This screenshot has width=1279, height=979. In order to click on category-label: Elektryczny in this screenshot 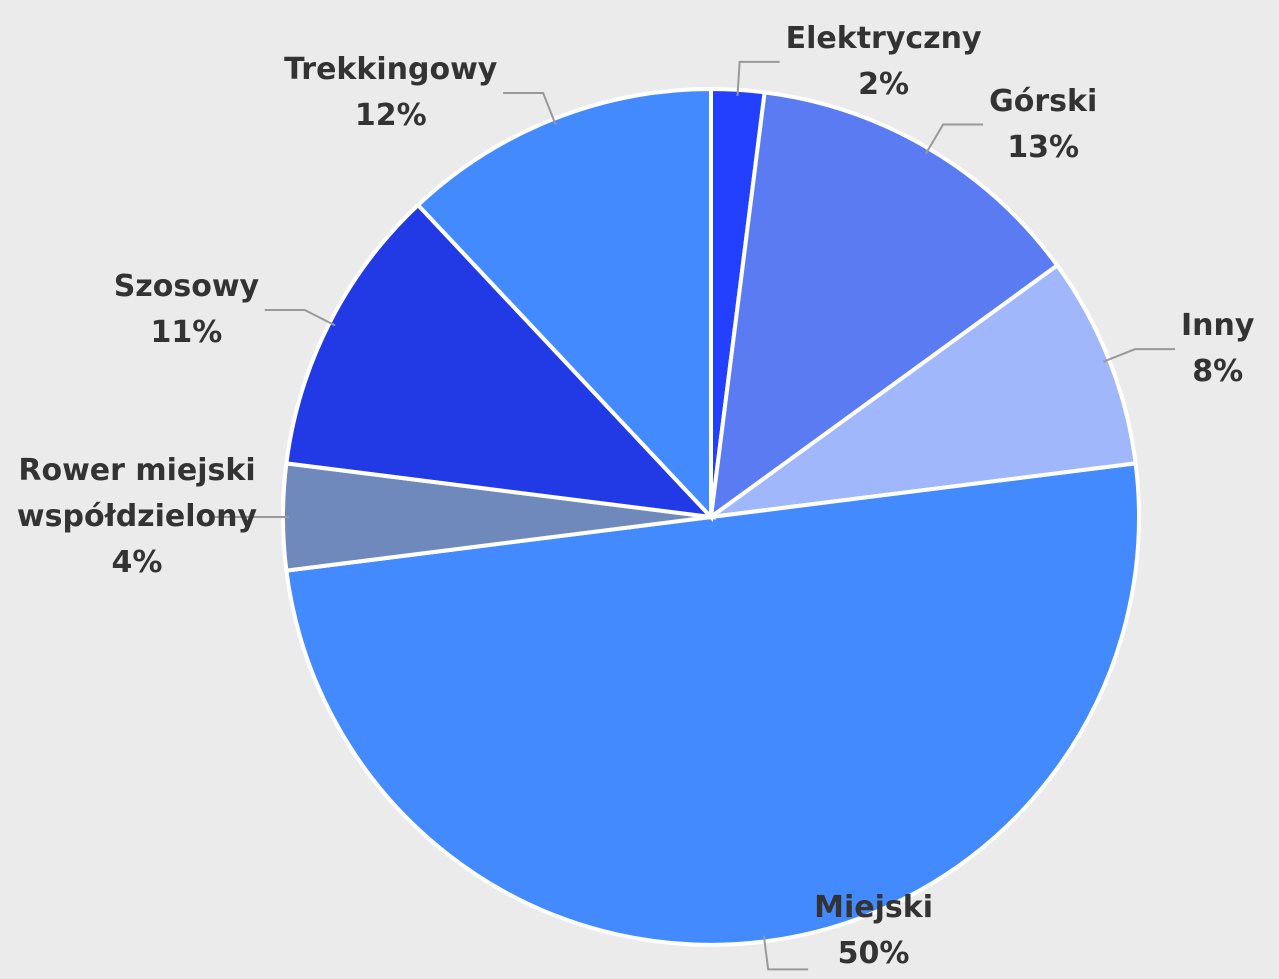, I will do `click(883, 38)`.